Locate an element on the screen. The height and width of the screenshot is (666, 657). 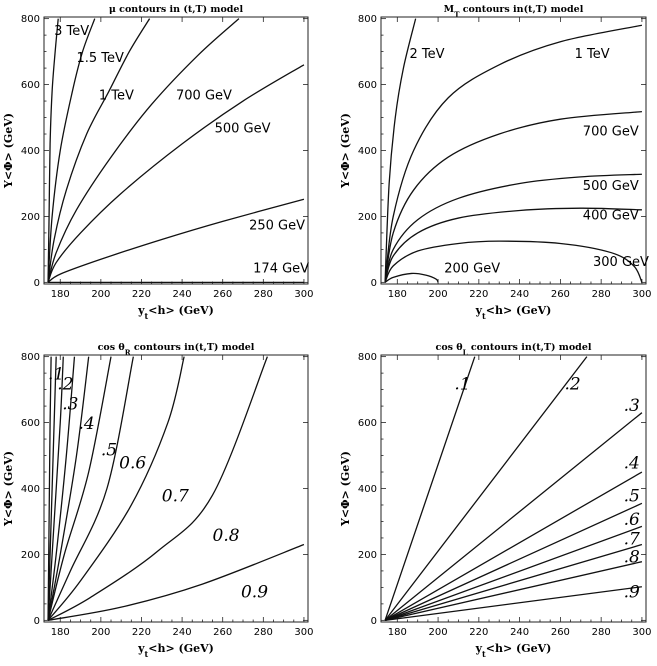
contour-label: 1.5 TeV is located at coordinates (100, 58).